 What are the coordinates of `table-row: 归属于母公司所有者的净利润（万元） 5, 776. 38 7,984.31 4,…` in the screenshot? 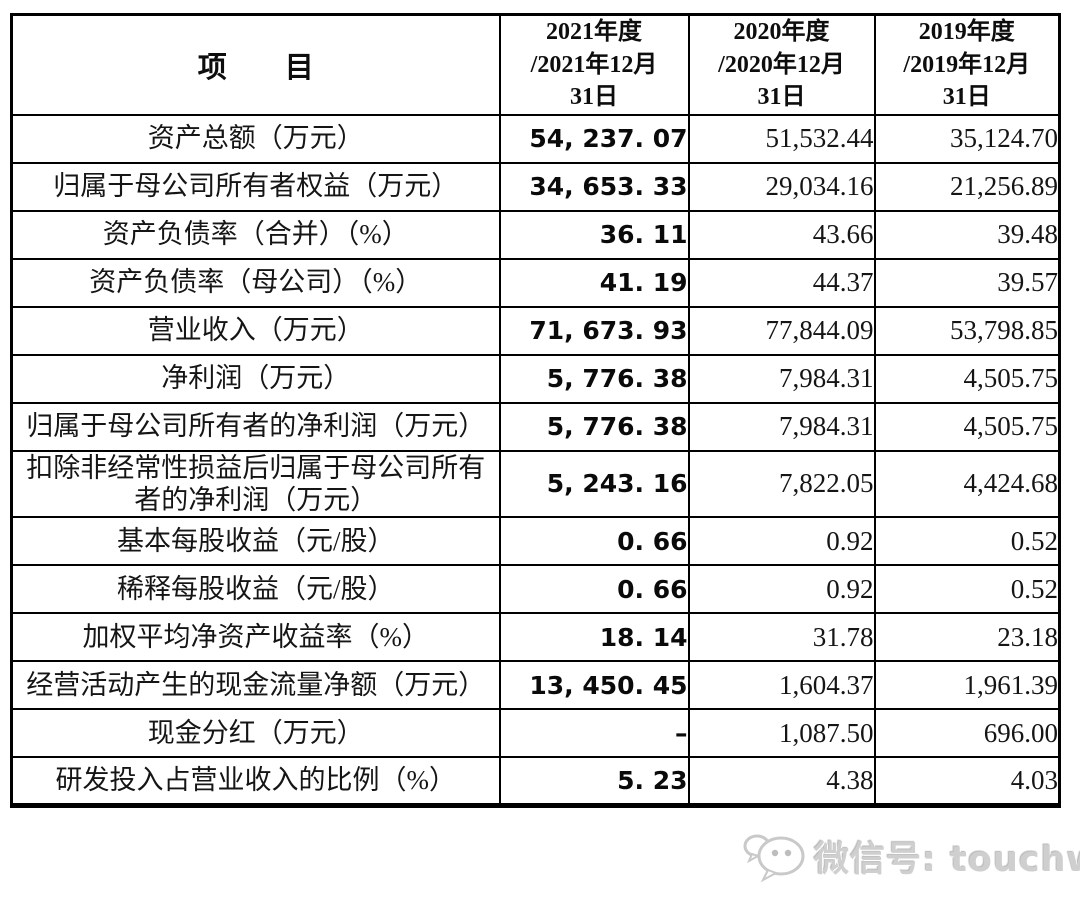 It's located at (535, 426).